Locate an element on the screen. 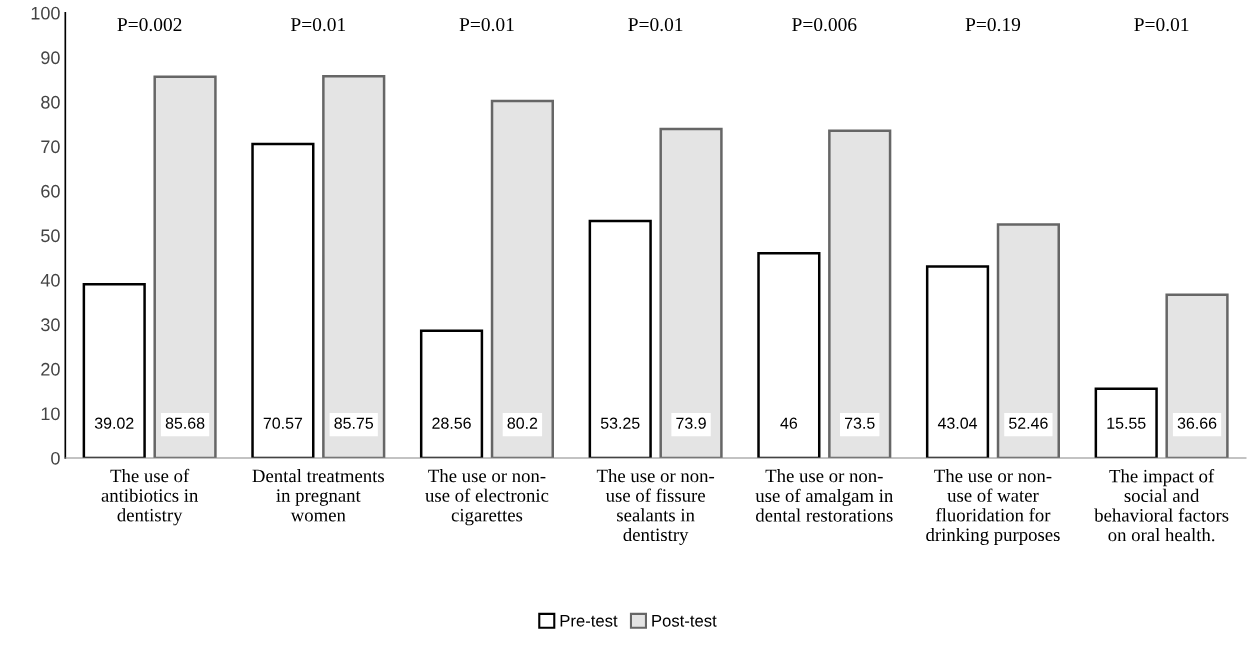 This screenshot has height=645, width=1256. annotation: P=0.002 is located at coordinates (149, 25).